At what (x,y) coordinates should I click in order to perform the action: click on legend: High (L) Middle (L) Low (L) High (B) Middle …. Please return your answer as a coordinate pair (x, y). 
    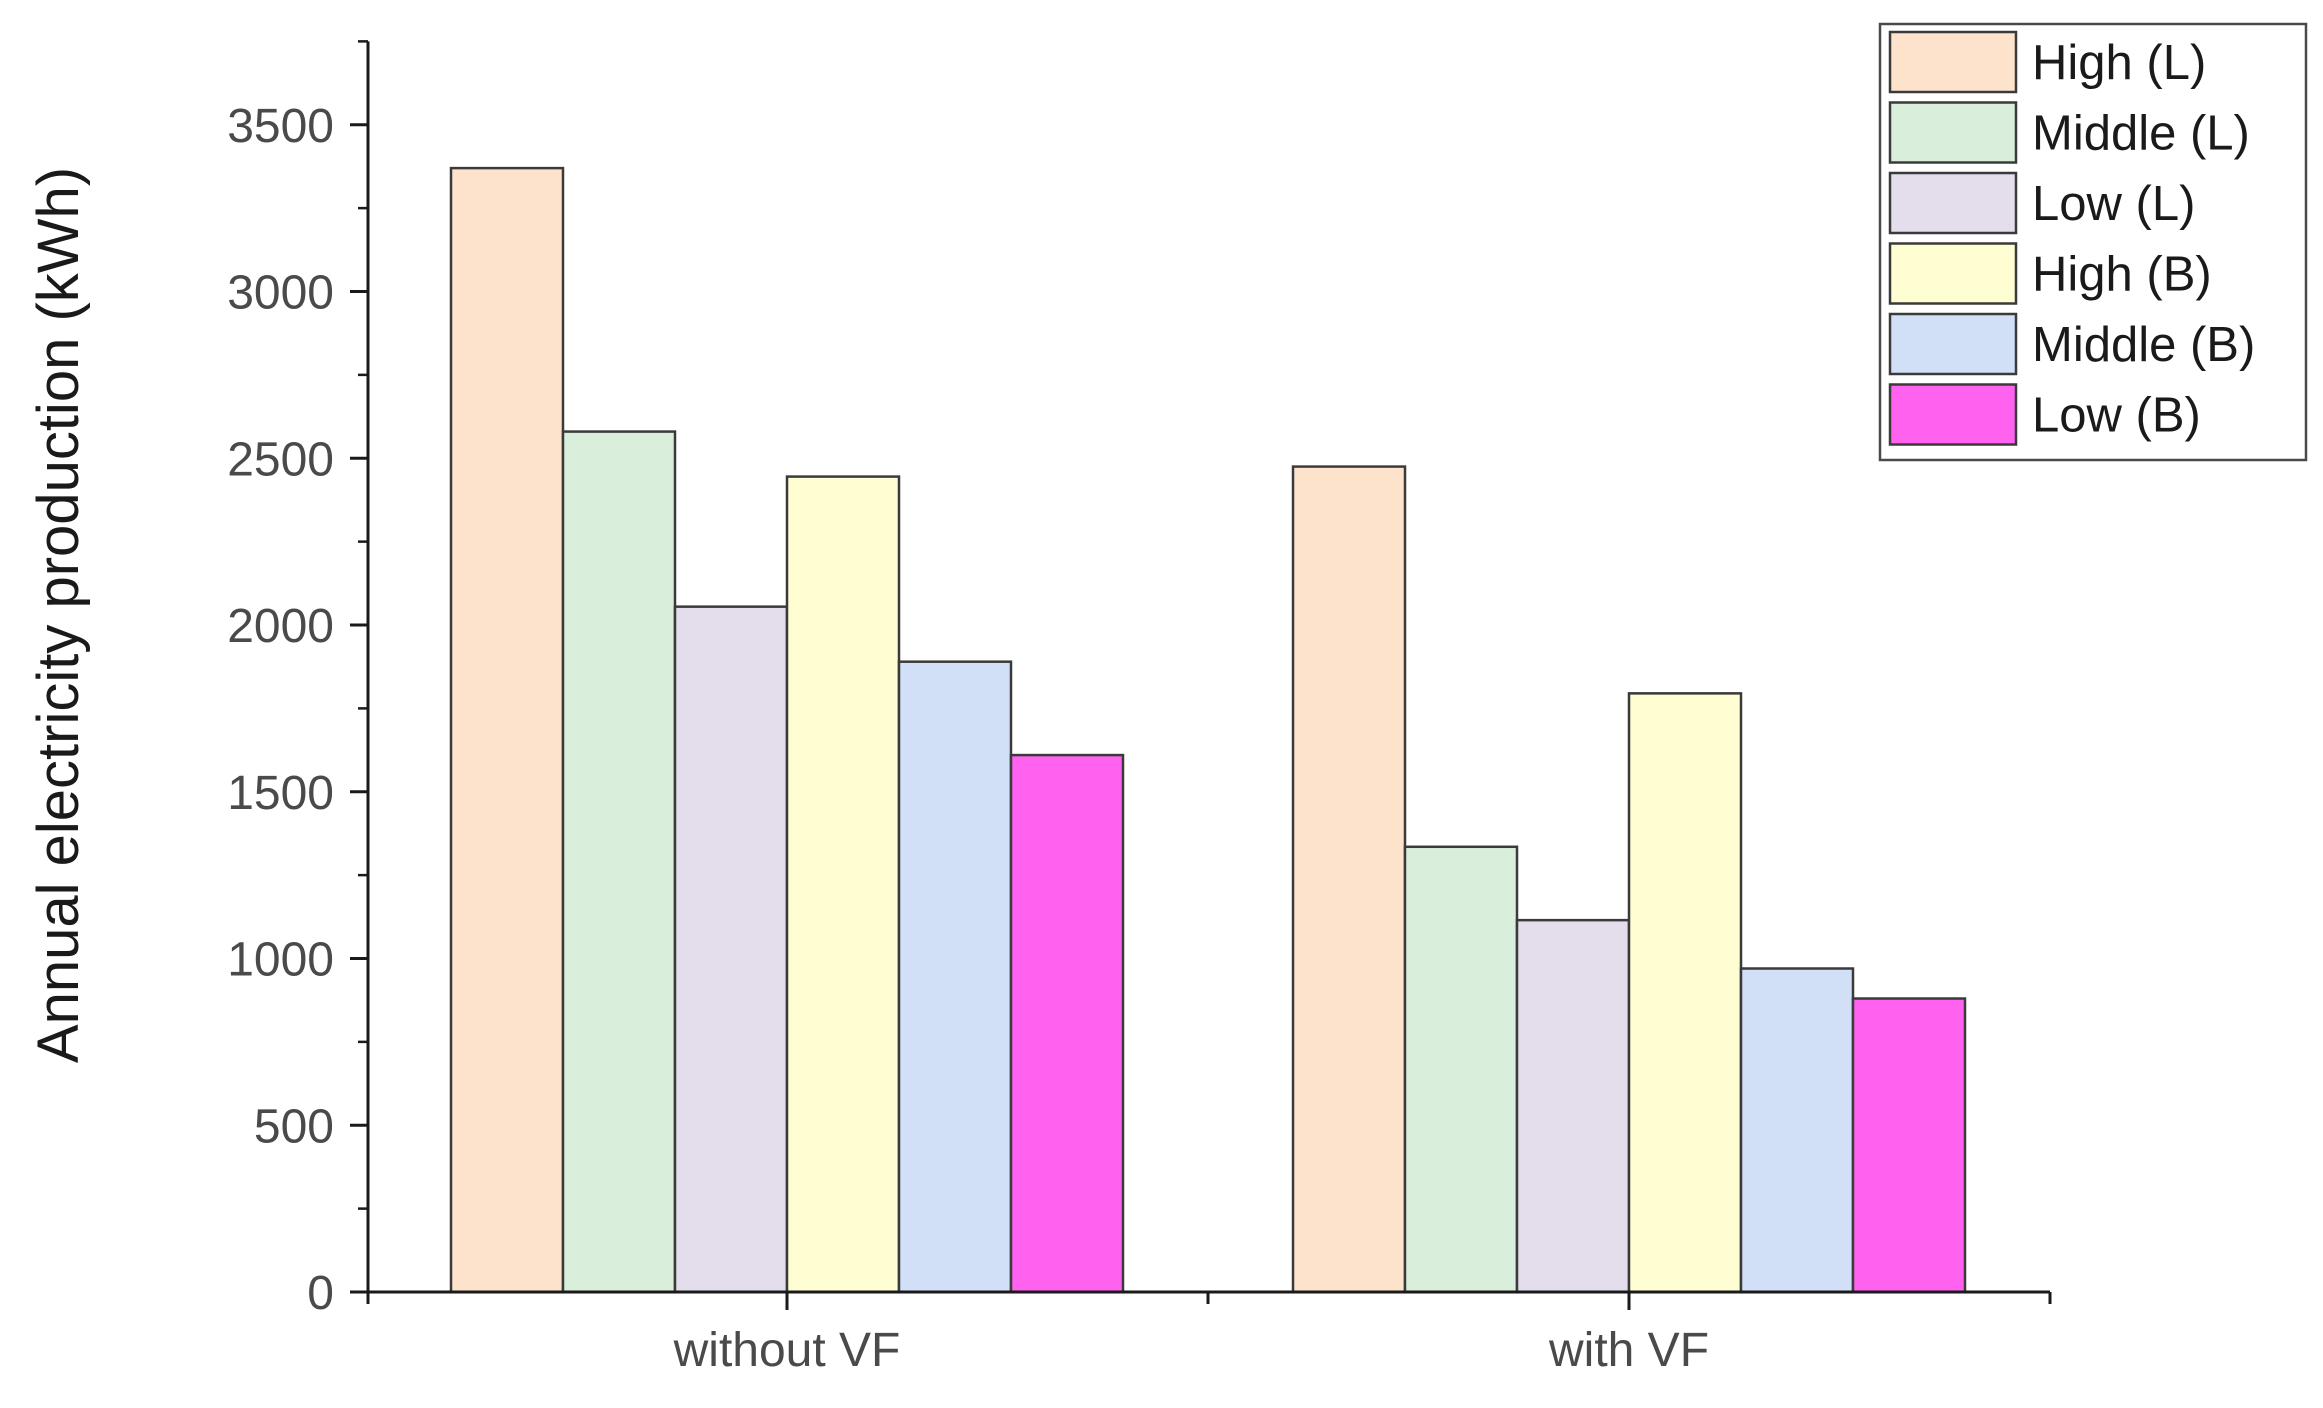
    Looking at the image, I should click on (2093, 242).